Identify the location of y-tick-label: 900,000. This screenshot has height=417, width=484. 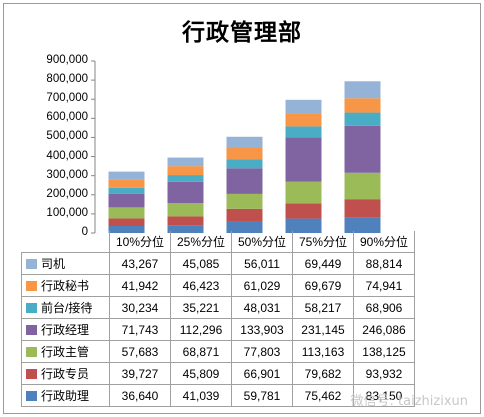
(67, 60).